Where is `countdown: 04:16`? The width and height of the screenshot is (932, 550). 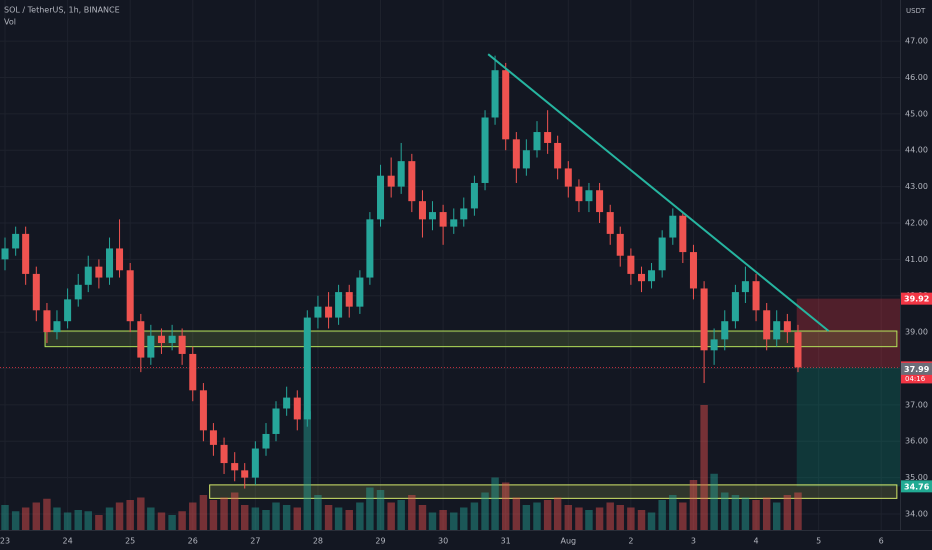
countdown: 04:16 is located at coordinates (915, 379).